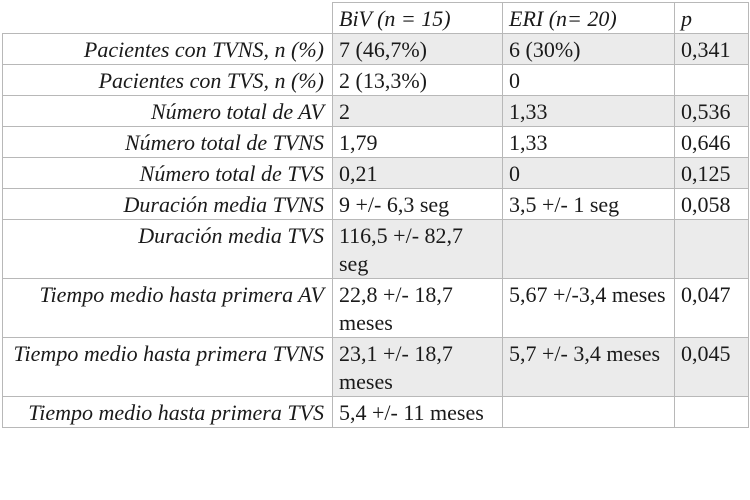 The width and height of the screenshot is (750, 500). I want to click on header-p: p, so click(711, 18).